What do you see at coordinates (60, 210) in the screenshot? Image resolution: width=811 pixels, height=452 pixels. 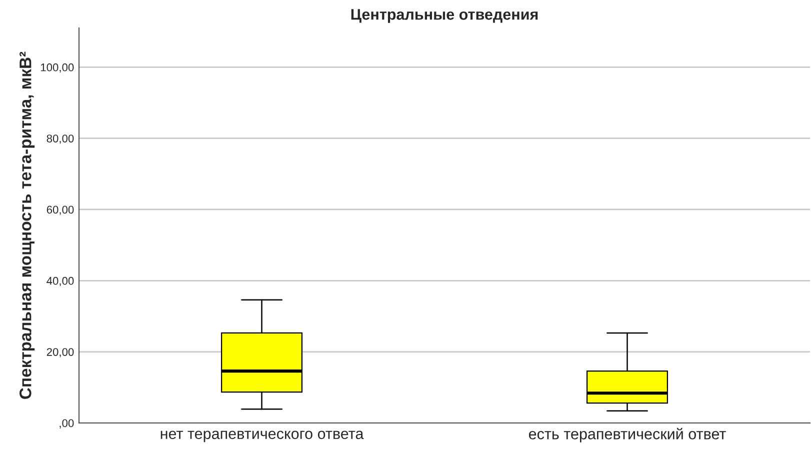 I see `y-tick-label: 60,00` at bounding box center [60, 210].